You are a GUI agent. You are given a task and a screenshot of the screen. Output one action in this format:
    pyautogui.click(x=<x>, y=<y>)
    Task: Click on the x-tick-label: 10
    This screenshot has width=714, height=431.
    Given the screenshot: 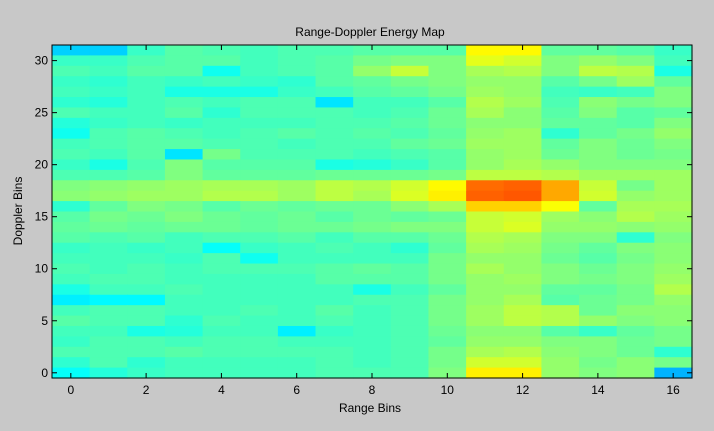 What is the action you would take?
    pyautogui.click(x=448, y=390)
    